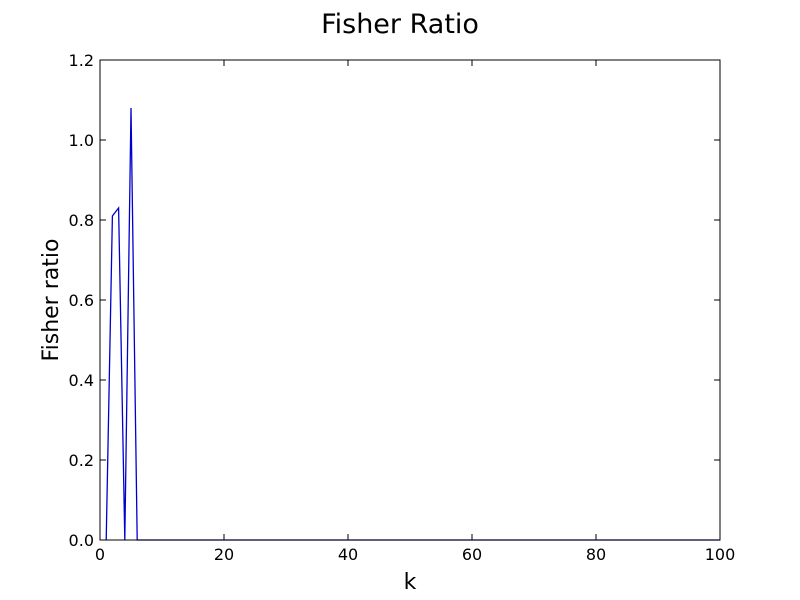  I want to click on x-axis-label: k, so click(410, 582).